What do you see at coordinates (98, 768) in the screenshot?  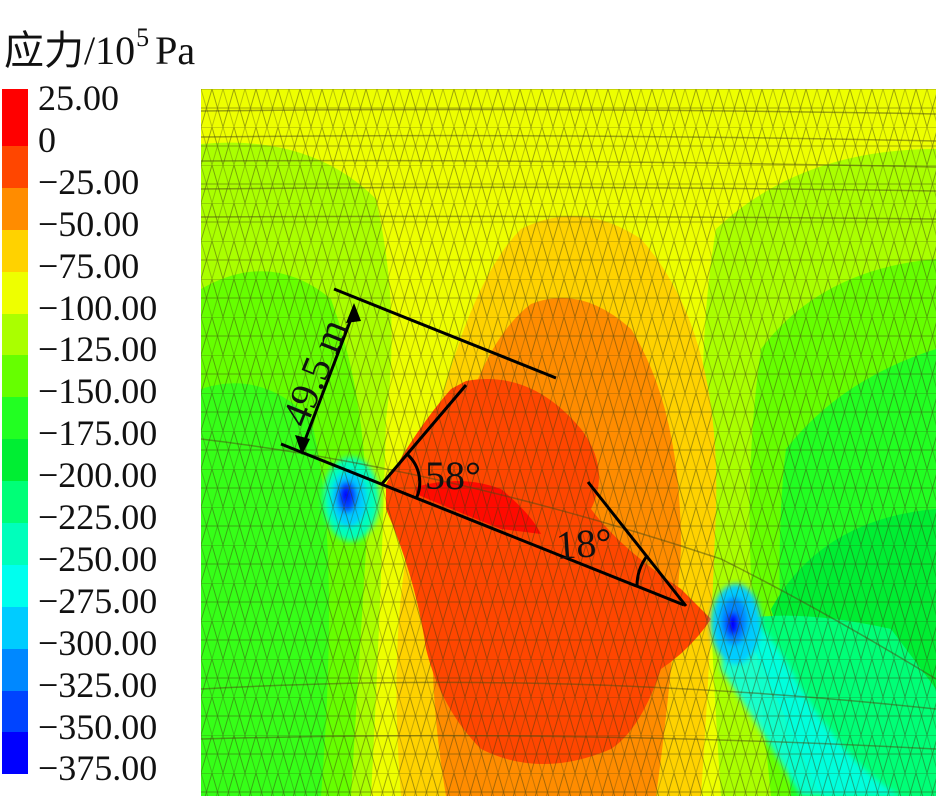 I see `colorbar-tick-label: −375.00` at bounding box center [98, 768].